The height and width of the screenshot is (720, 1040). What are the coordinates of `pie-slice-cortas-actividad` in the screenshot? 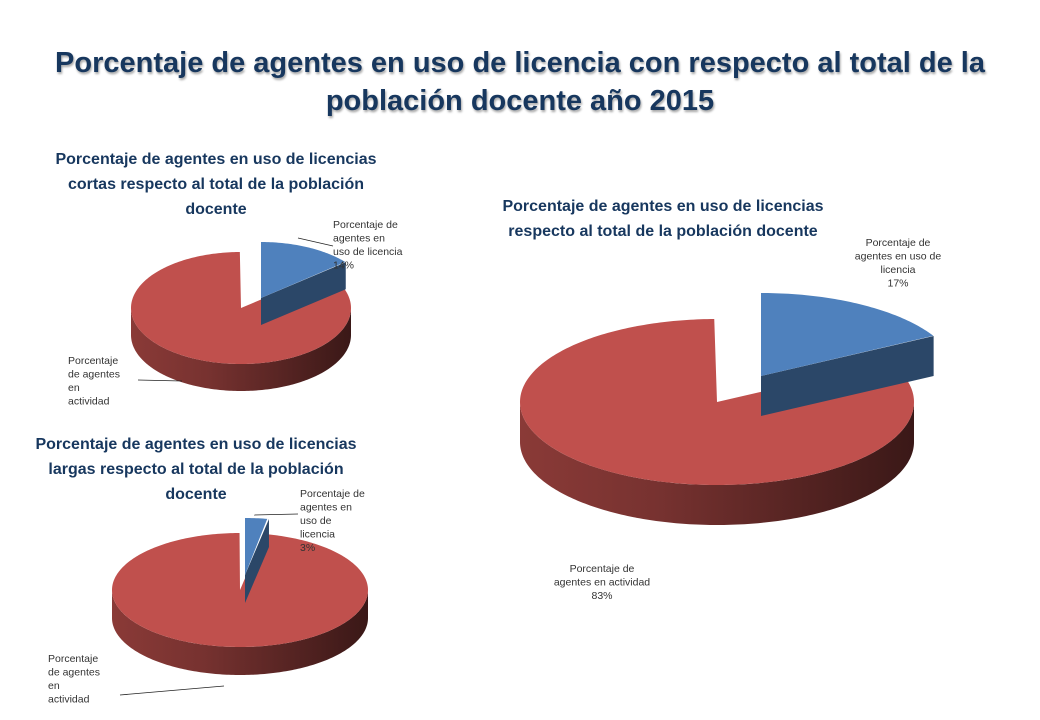 It's located at (241, 321).